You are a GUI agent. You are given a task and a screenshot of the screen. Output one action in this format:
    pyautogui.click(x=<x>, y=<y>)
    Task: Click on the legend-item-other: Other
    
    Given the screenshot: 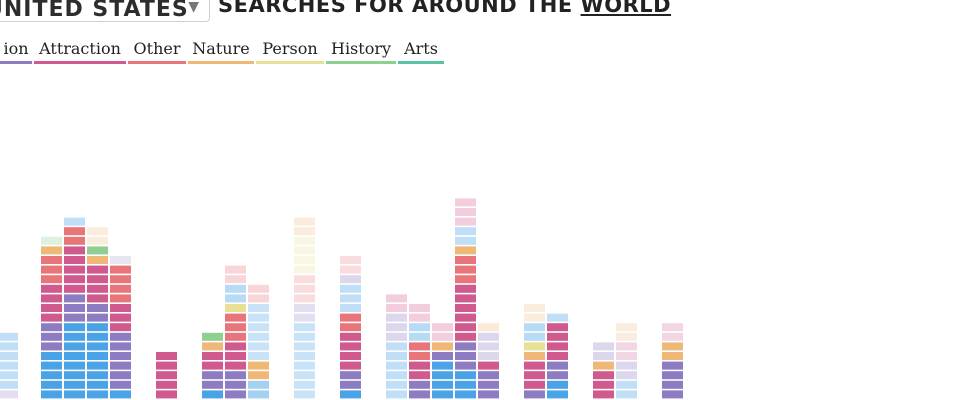 What is the action you would take?
    pyautogui.click(x=157, y=51)
    